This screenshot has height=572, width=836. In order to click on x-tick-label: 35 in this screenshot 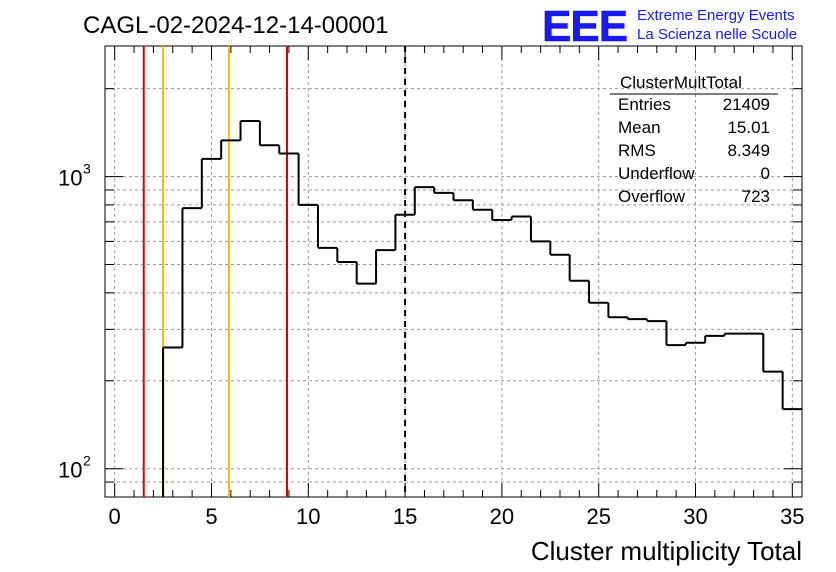, I will do `click(792, 516)`.